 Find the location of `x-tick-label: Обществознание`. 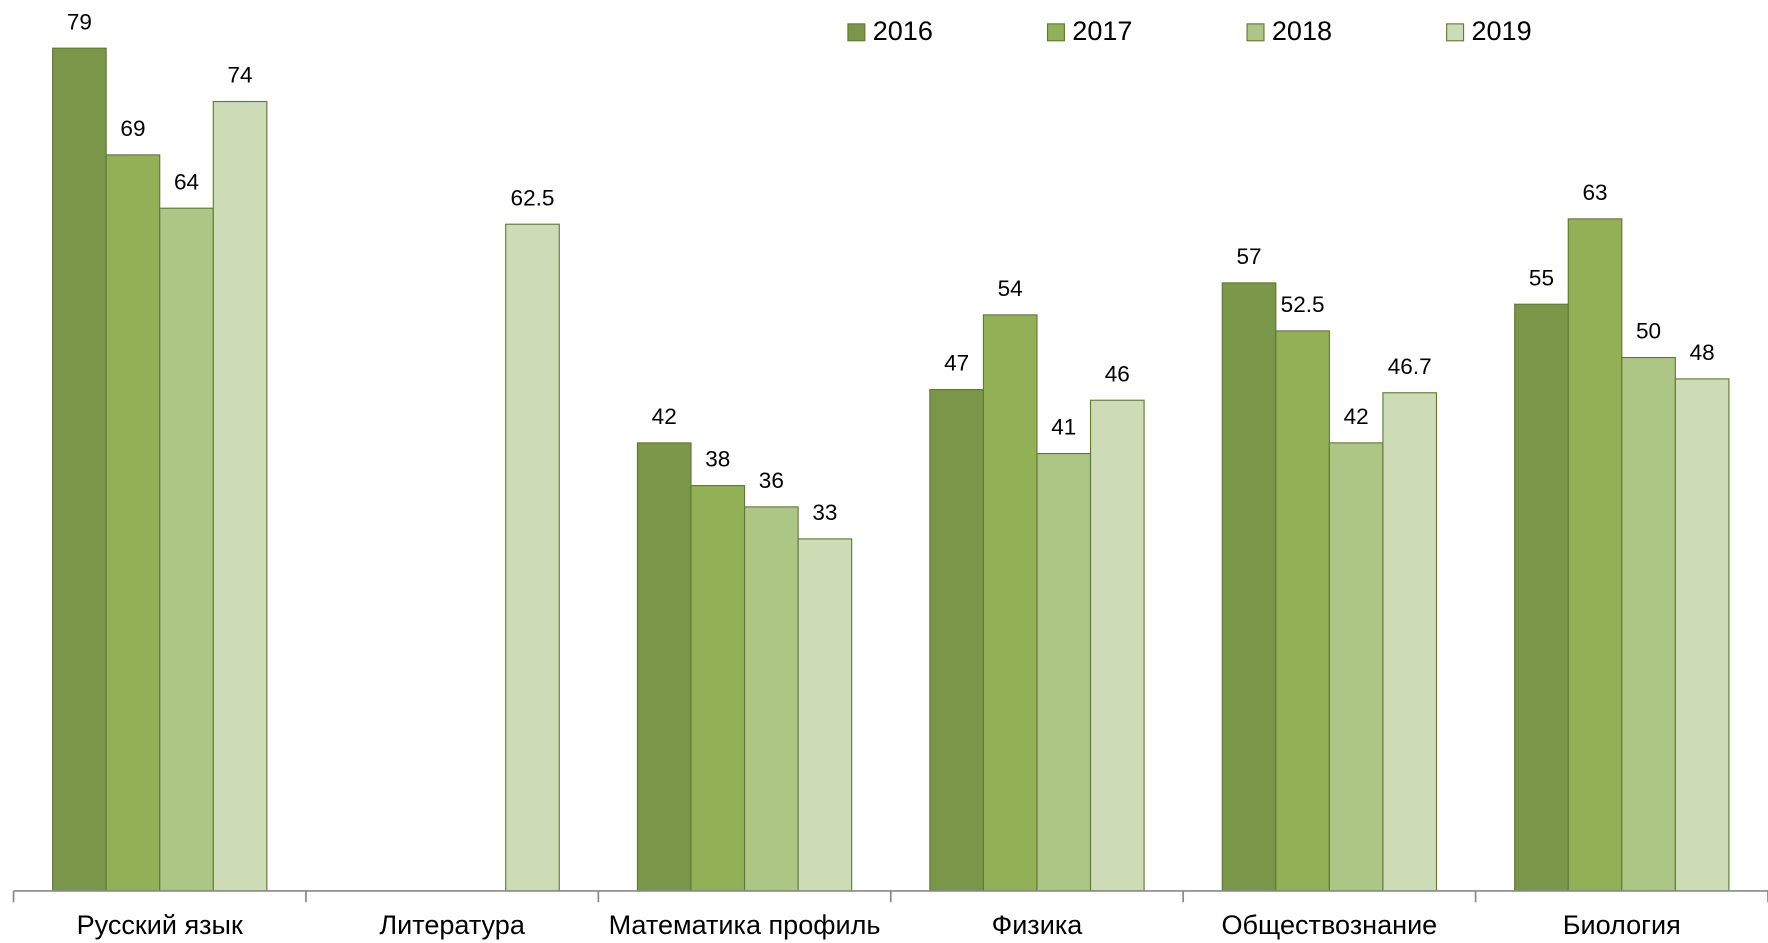

x-tick-label: Обществознание is located at coordinates (1330, 925).